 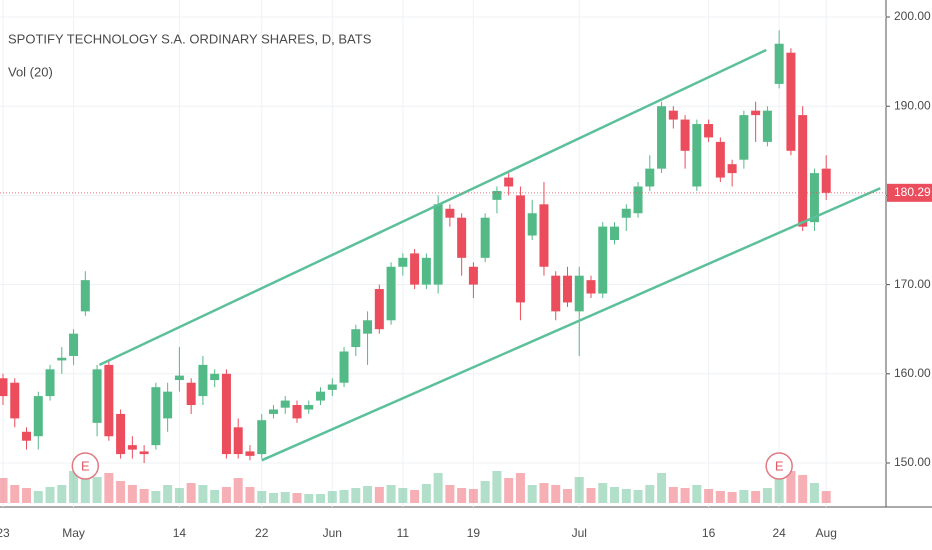 I want to click on y-tick-label: 190.00, so click(x=912, y=105).